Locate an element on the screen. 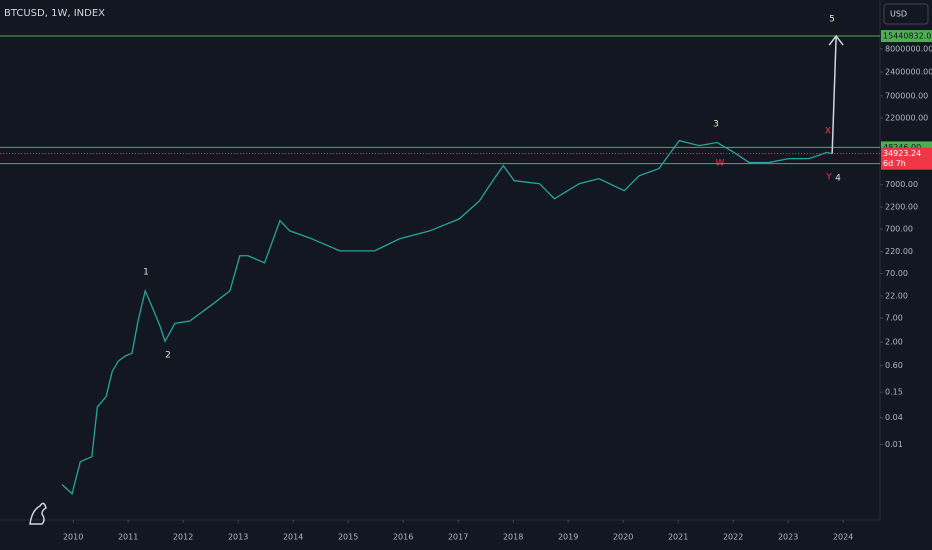 The image size is (932, 550). current-price-label: 34923.24 is located at coordinates (902, 153).